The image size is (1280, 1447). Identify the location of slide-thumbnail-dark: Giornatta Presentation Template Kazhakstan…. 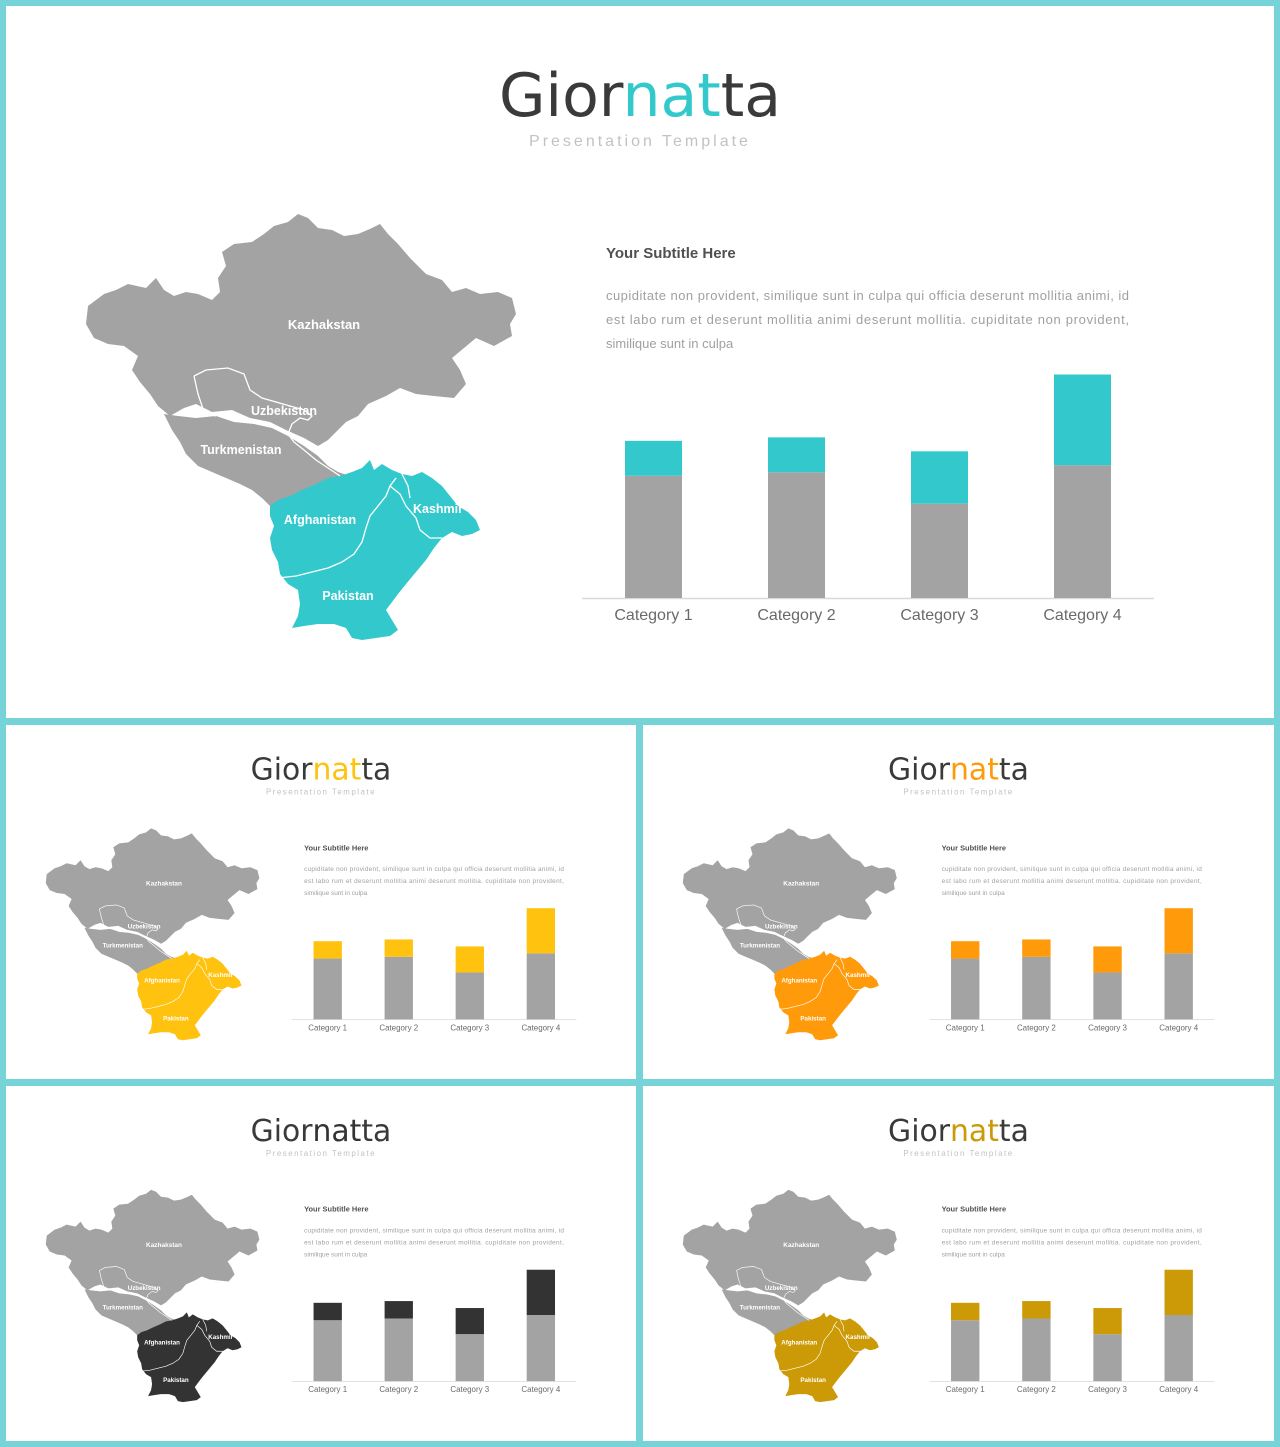
(321, 1263).